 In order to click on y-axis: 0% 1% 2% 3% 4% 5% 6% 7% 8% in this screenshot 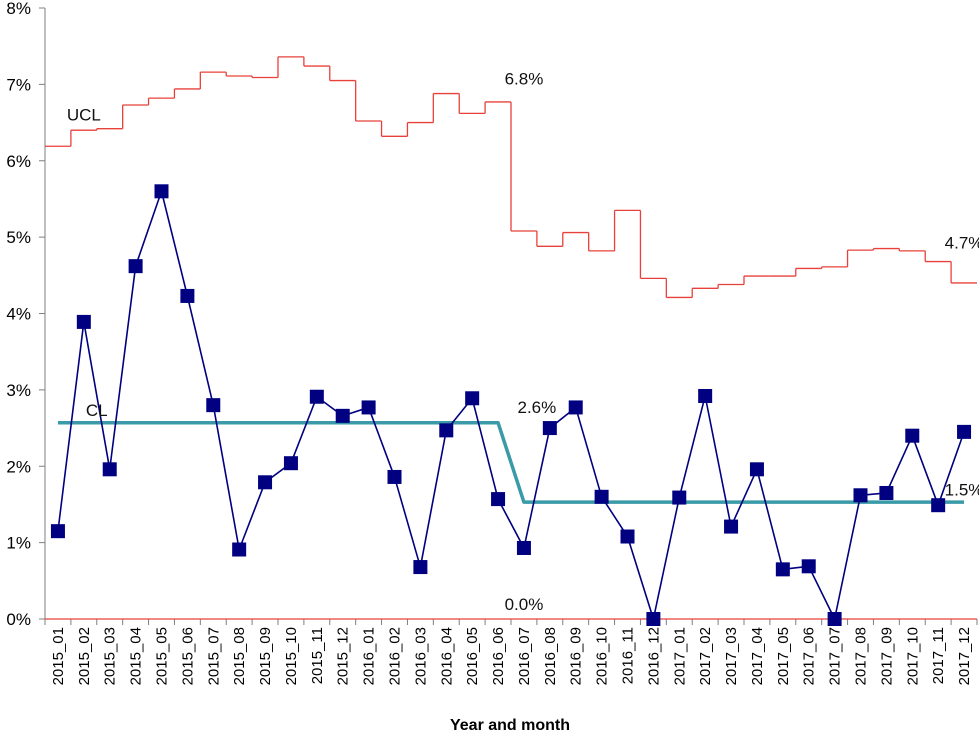, I will do `click(26, 314)`.